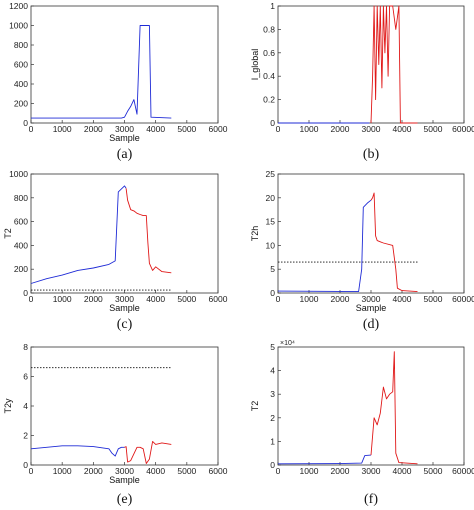 The height and width of the screenshot is (510, 474). What do you see at coordinates (271, 222) in the screenshot?
I see `y-tick-label: 15` at bounding box center [271, 222].